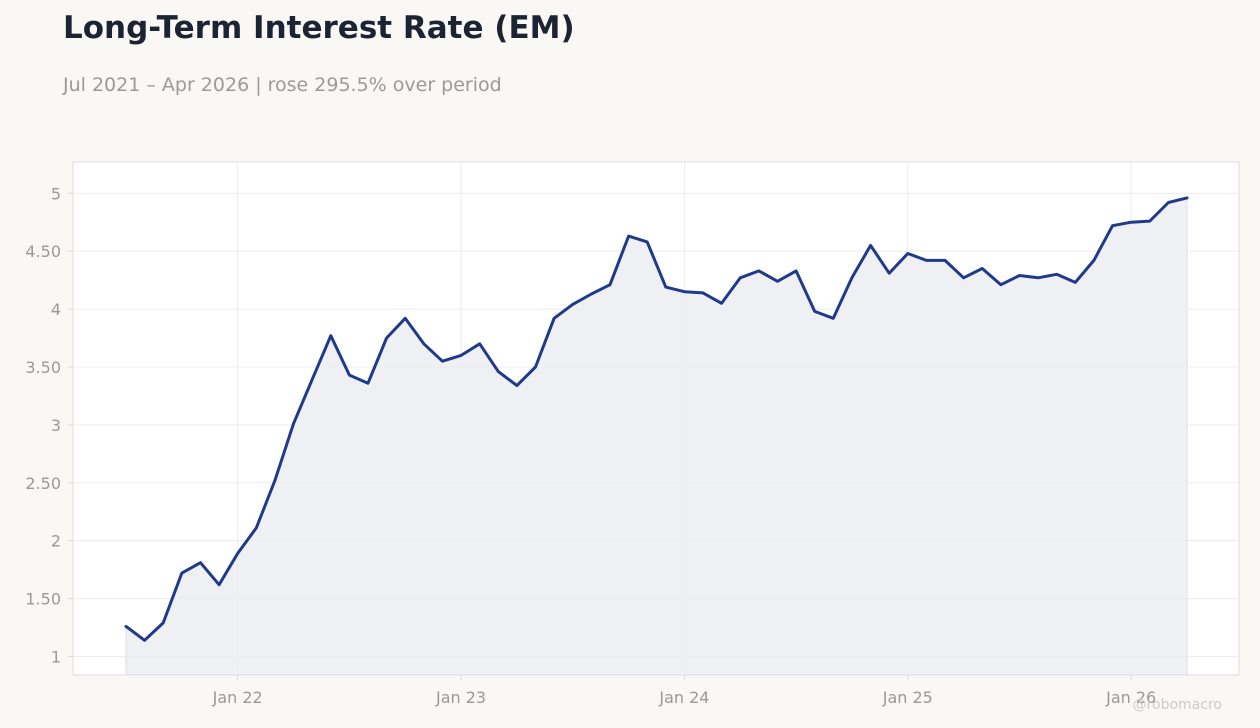 This screenshot has height=728, width=1260. What do you see at coordinates (49, 425) in the screenshot?
I see `y-axis: 1 1.50 2 2.50 3 3.50 4 4.50 5` at bounding box center [49, 425].